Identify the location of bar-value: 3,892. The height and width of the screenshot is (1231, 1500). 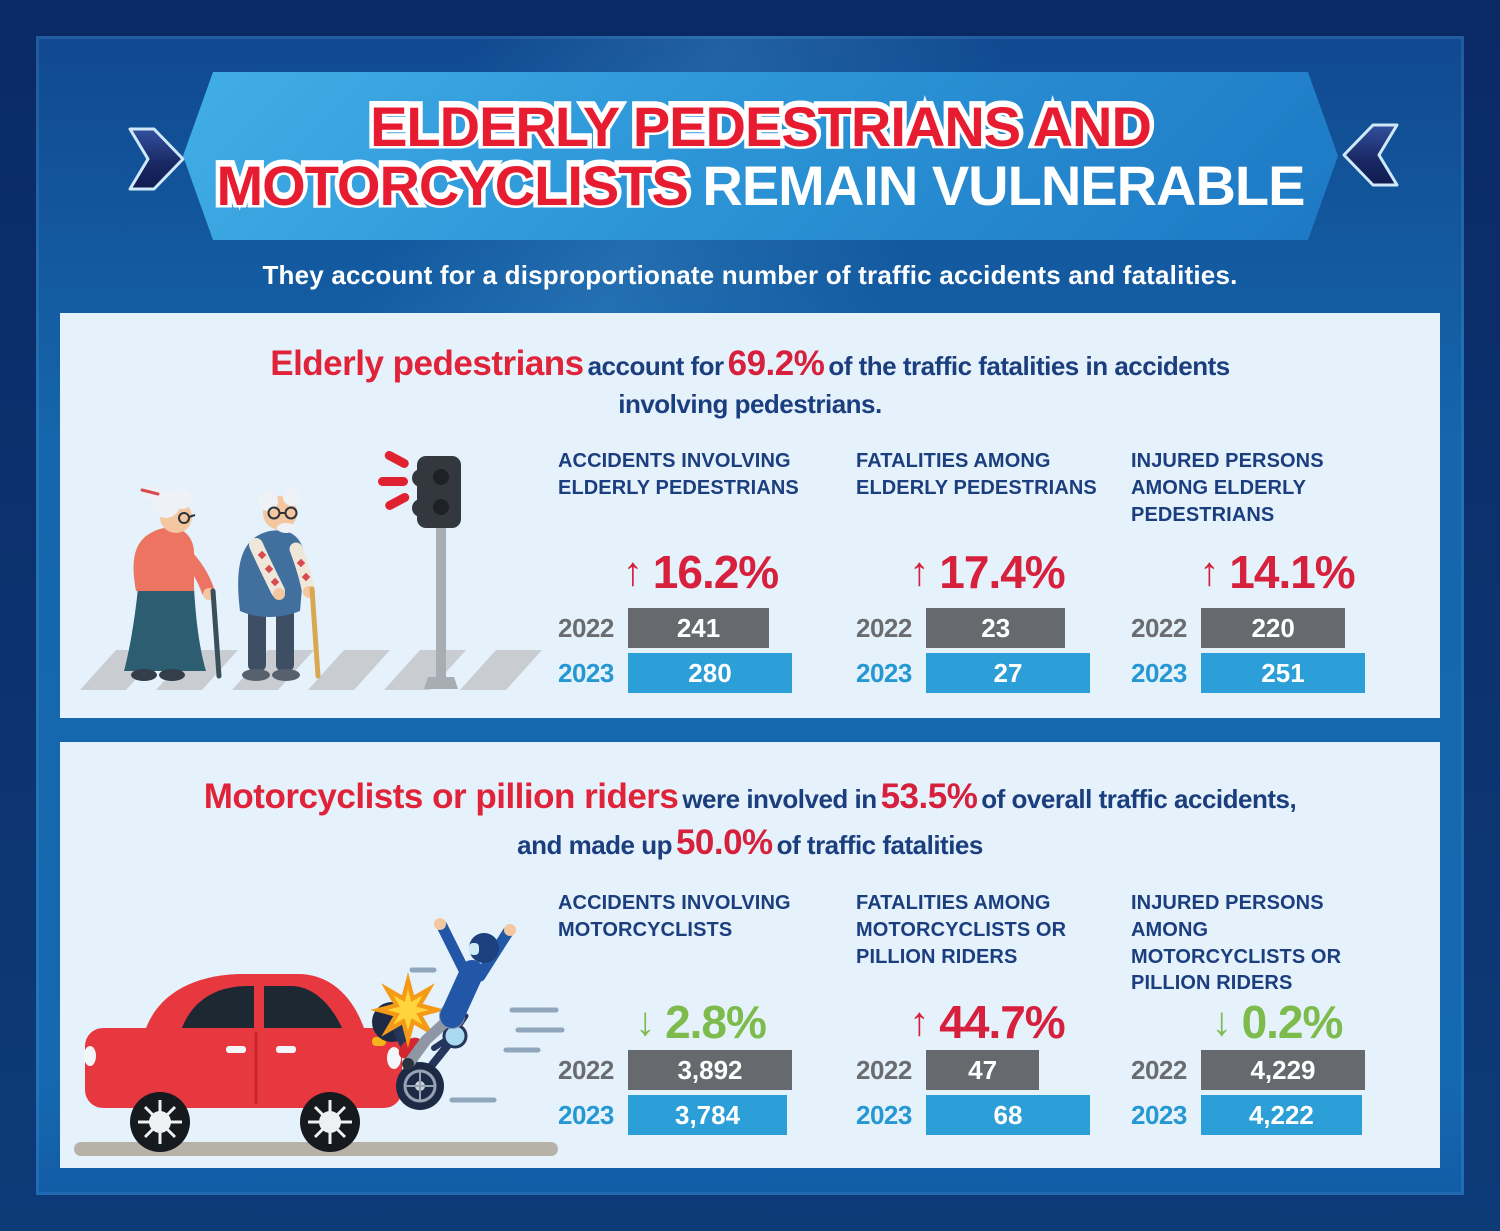
(710, 1069).